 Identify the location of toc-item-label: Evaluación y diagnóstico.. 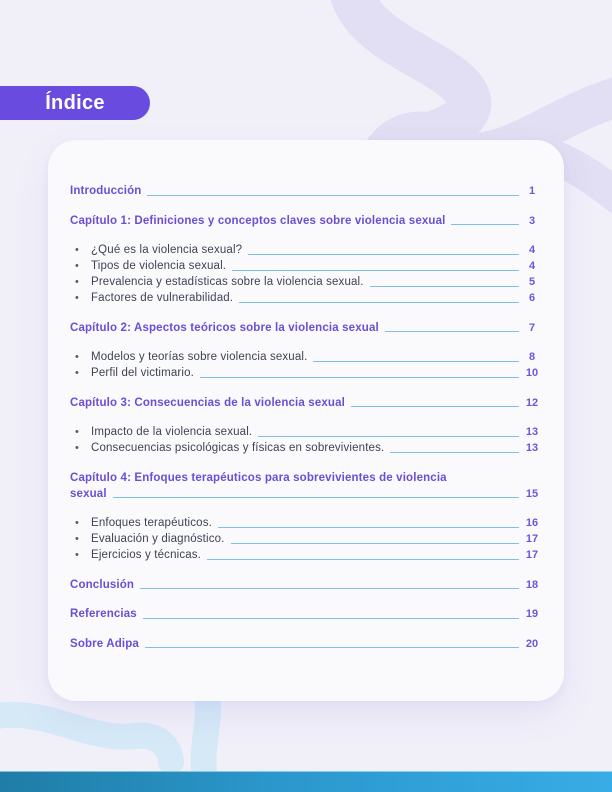
(158, 539).